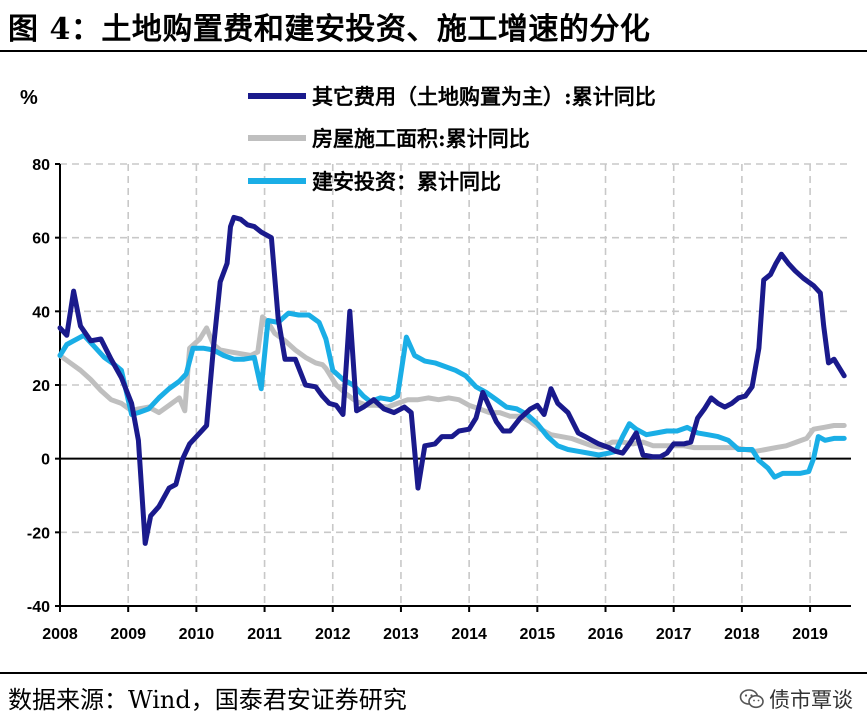 Image resolution: width=867 pixels, height=722 pixels. What do you see at coordinates (742, 634) in the screenshot?
I see `x-tick-label: 2018` at bounding box center [742, 634].